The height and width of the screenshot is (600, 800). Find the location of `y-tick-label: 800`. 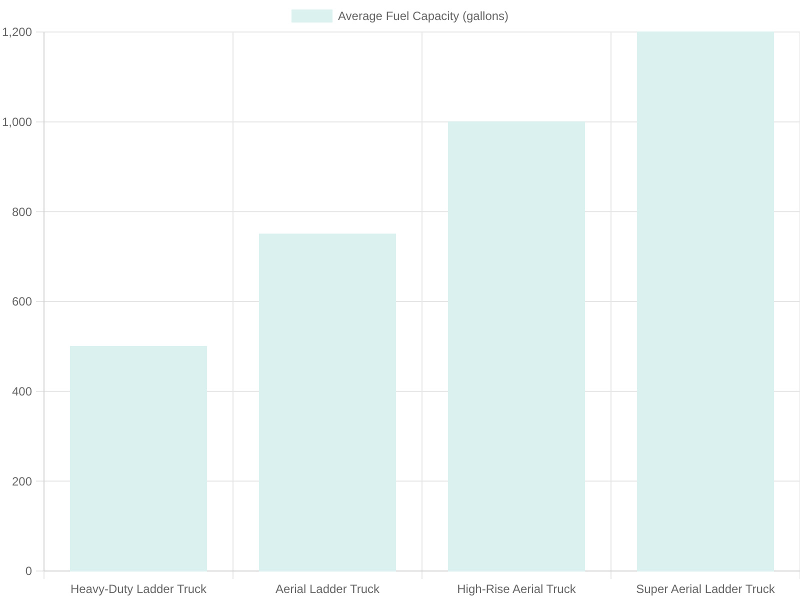

y-tick-label: 800 is located at coordinates (22, 211).